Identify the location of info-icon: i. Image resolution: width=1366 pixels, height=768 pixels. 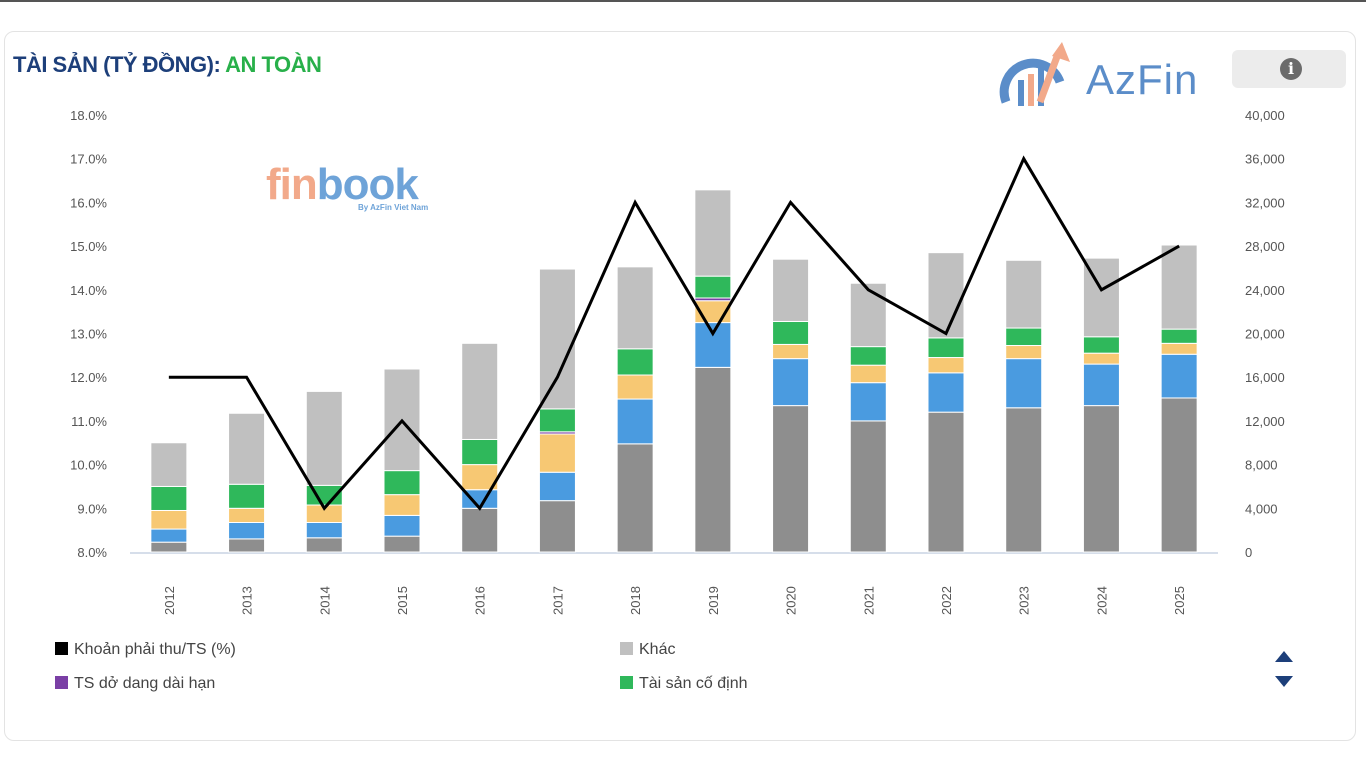
(1291, 69).